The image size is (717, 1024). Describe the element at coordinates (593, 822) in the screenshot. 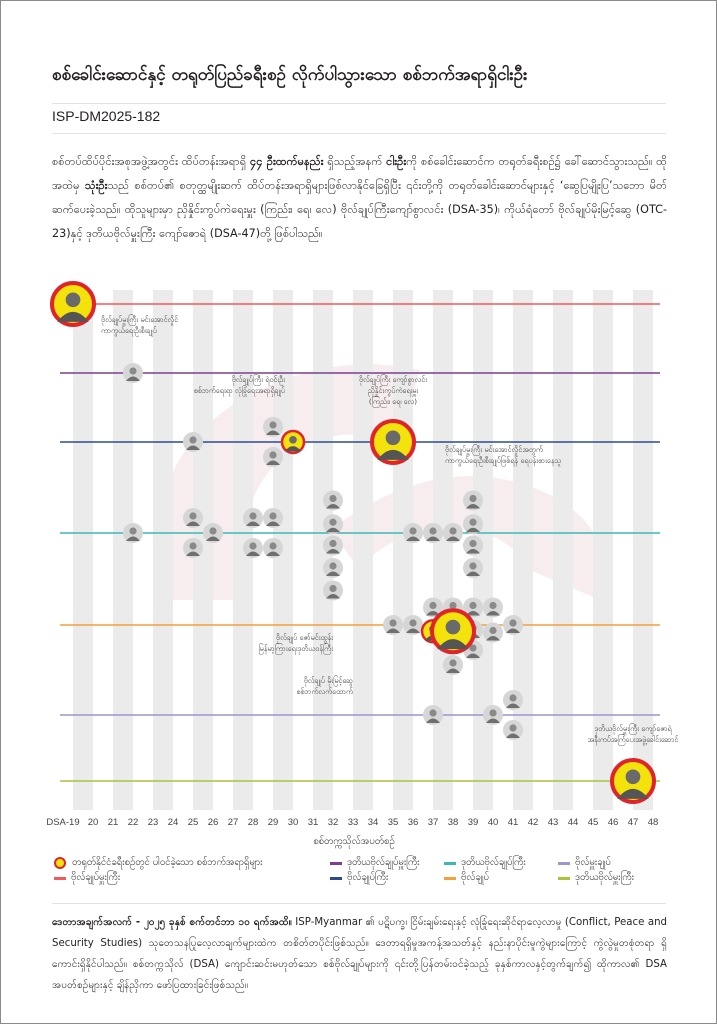

I see `x-tick-label: 45` at that location.